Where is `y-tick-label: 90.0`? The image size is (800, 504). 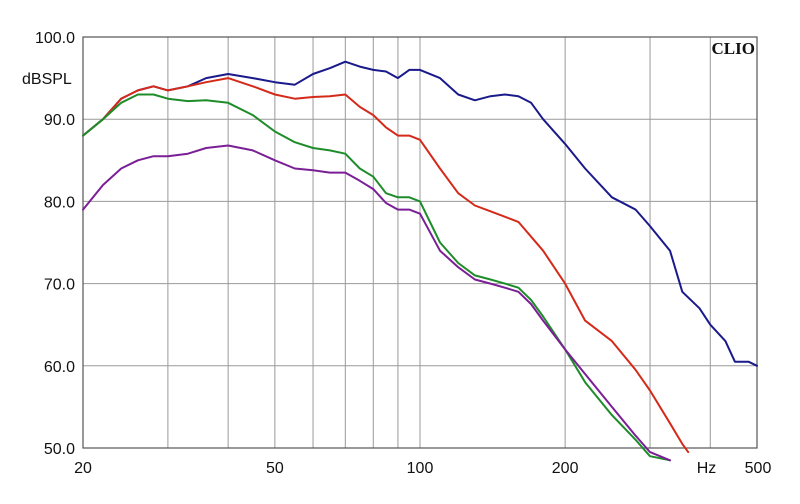 y-tick-label: 90.0 is located at coordinates (59, 120).